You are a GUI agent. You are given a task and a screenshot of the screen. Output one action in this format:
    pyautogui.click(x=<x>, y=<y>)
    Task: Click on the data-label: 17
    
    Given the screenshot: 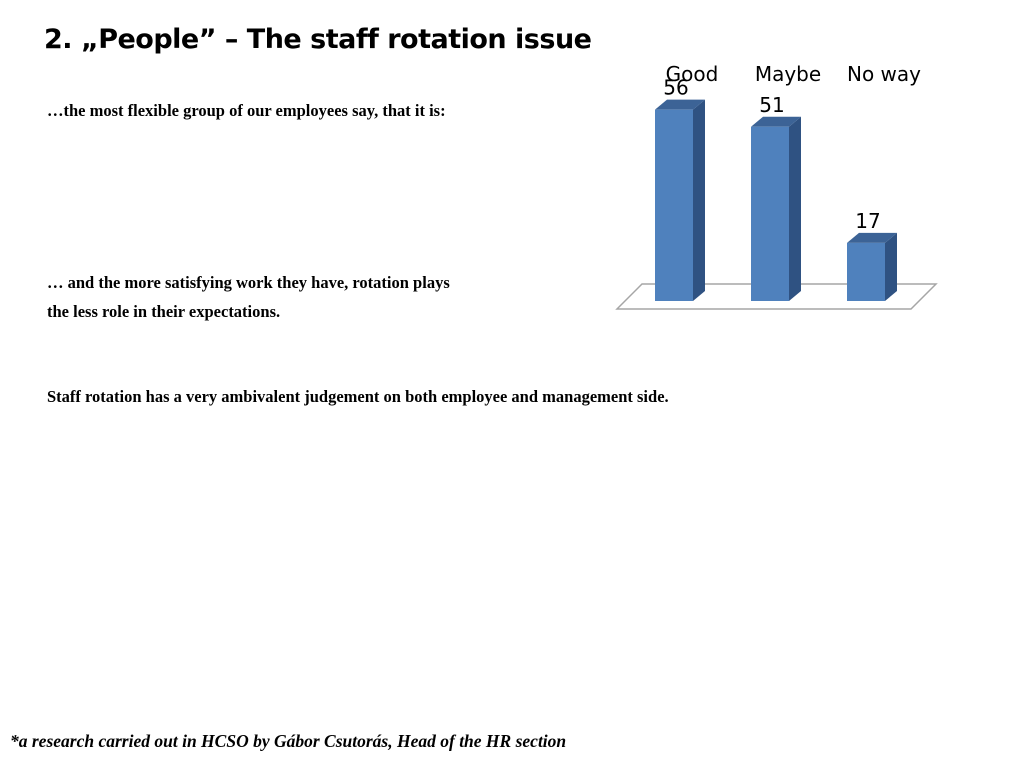 What is the action you would take?
    pyautogui.click(x=867, y=221)
    